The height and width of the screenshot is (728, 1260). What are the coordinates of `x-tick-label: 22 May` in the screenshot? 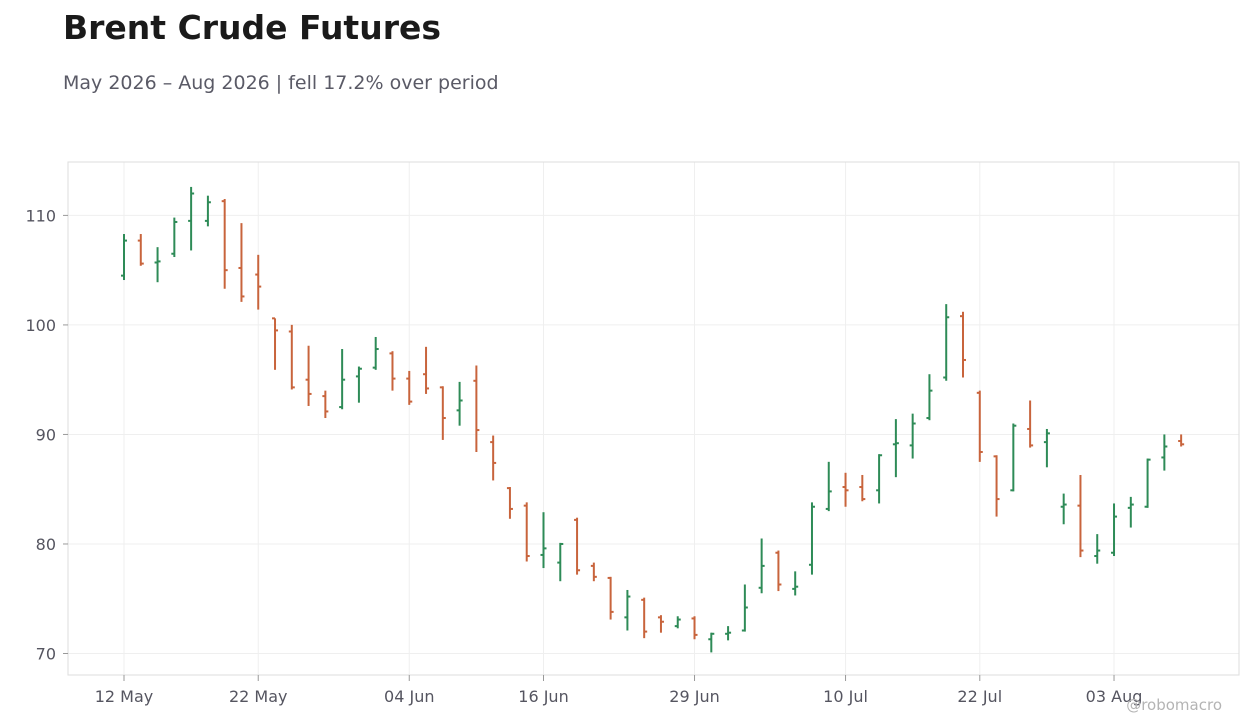 It's located at (258, 696).